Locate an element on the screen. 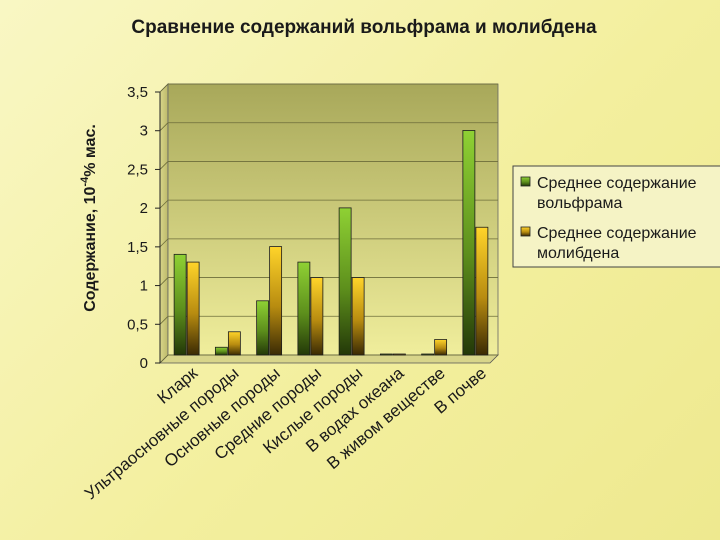 This screenshot has height=540, width=720. legend-tungsten-line-1: Среднее содержание is located at coordinates (617, 183).